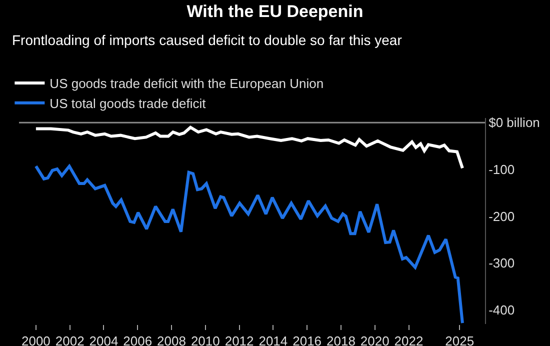  Describe the element at coordinates (205, 340) in the screenshot. I see `x-tick-label: 2010` at that location.